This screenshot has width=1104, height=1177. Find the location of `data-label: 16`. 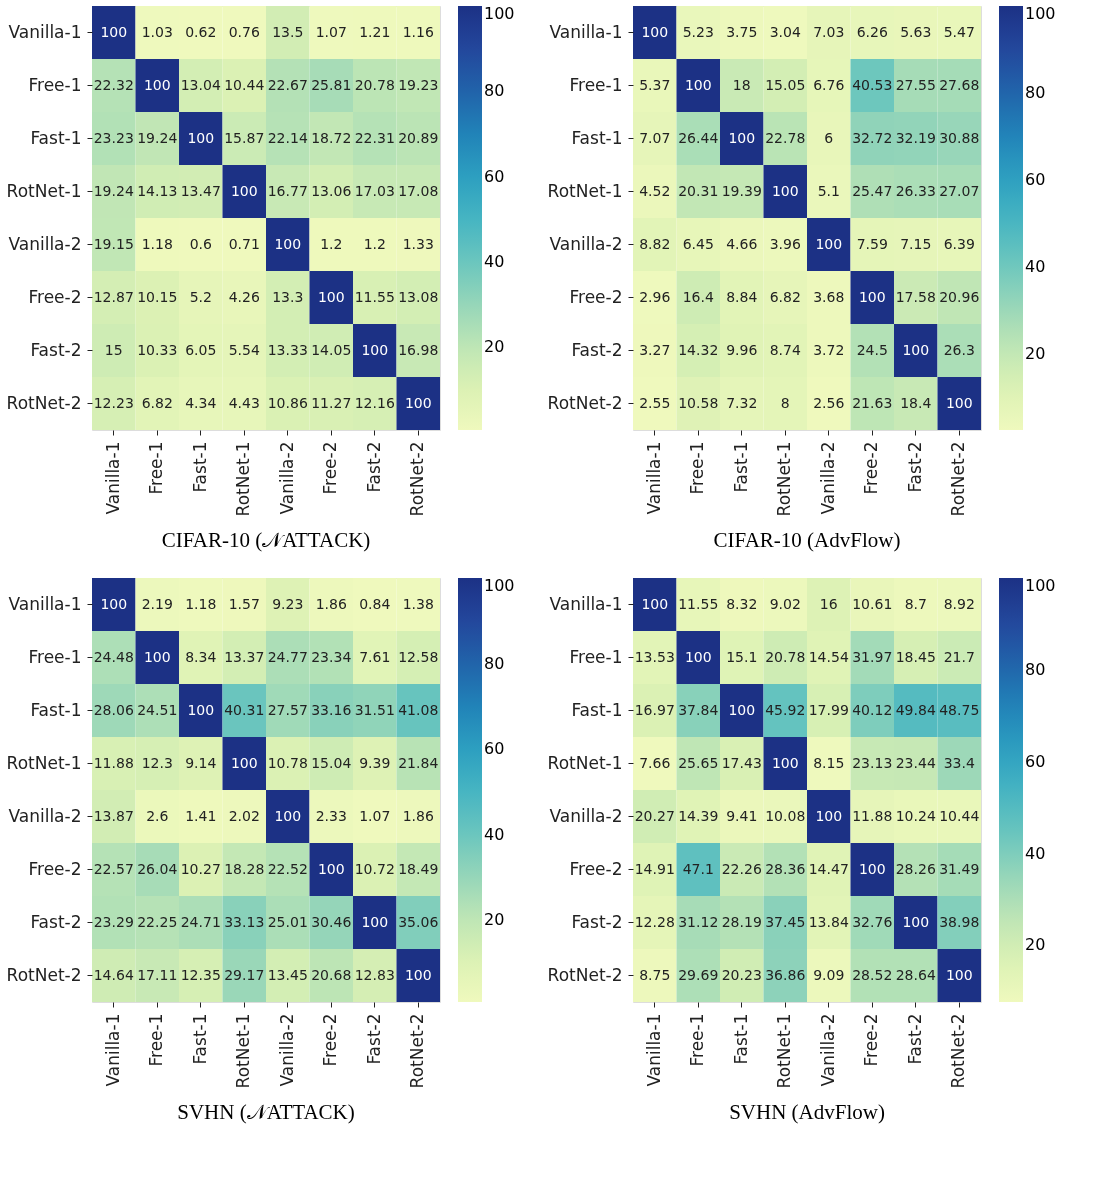

data-label: 16 is located at coordinates (828, 603).